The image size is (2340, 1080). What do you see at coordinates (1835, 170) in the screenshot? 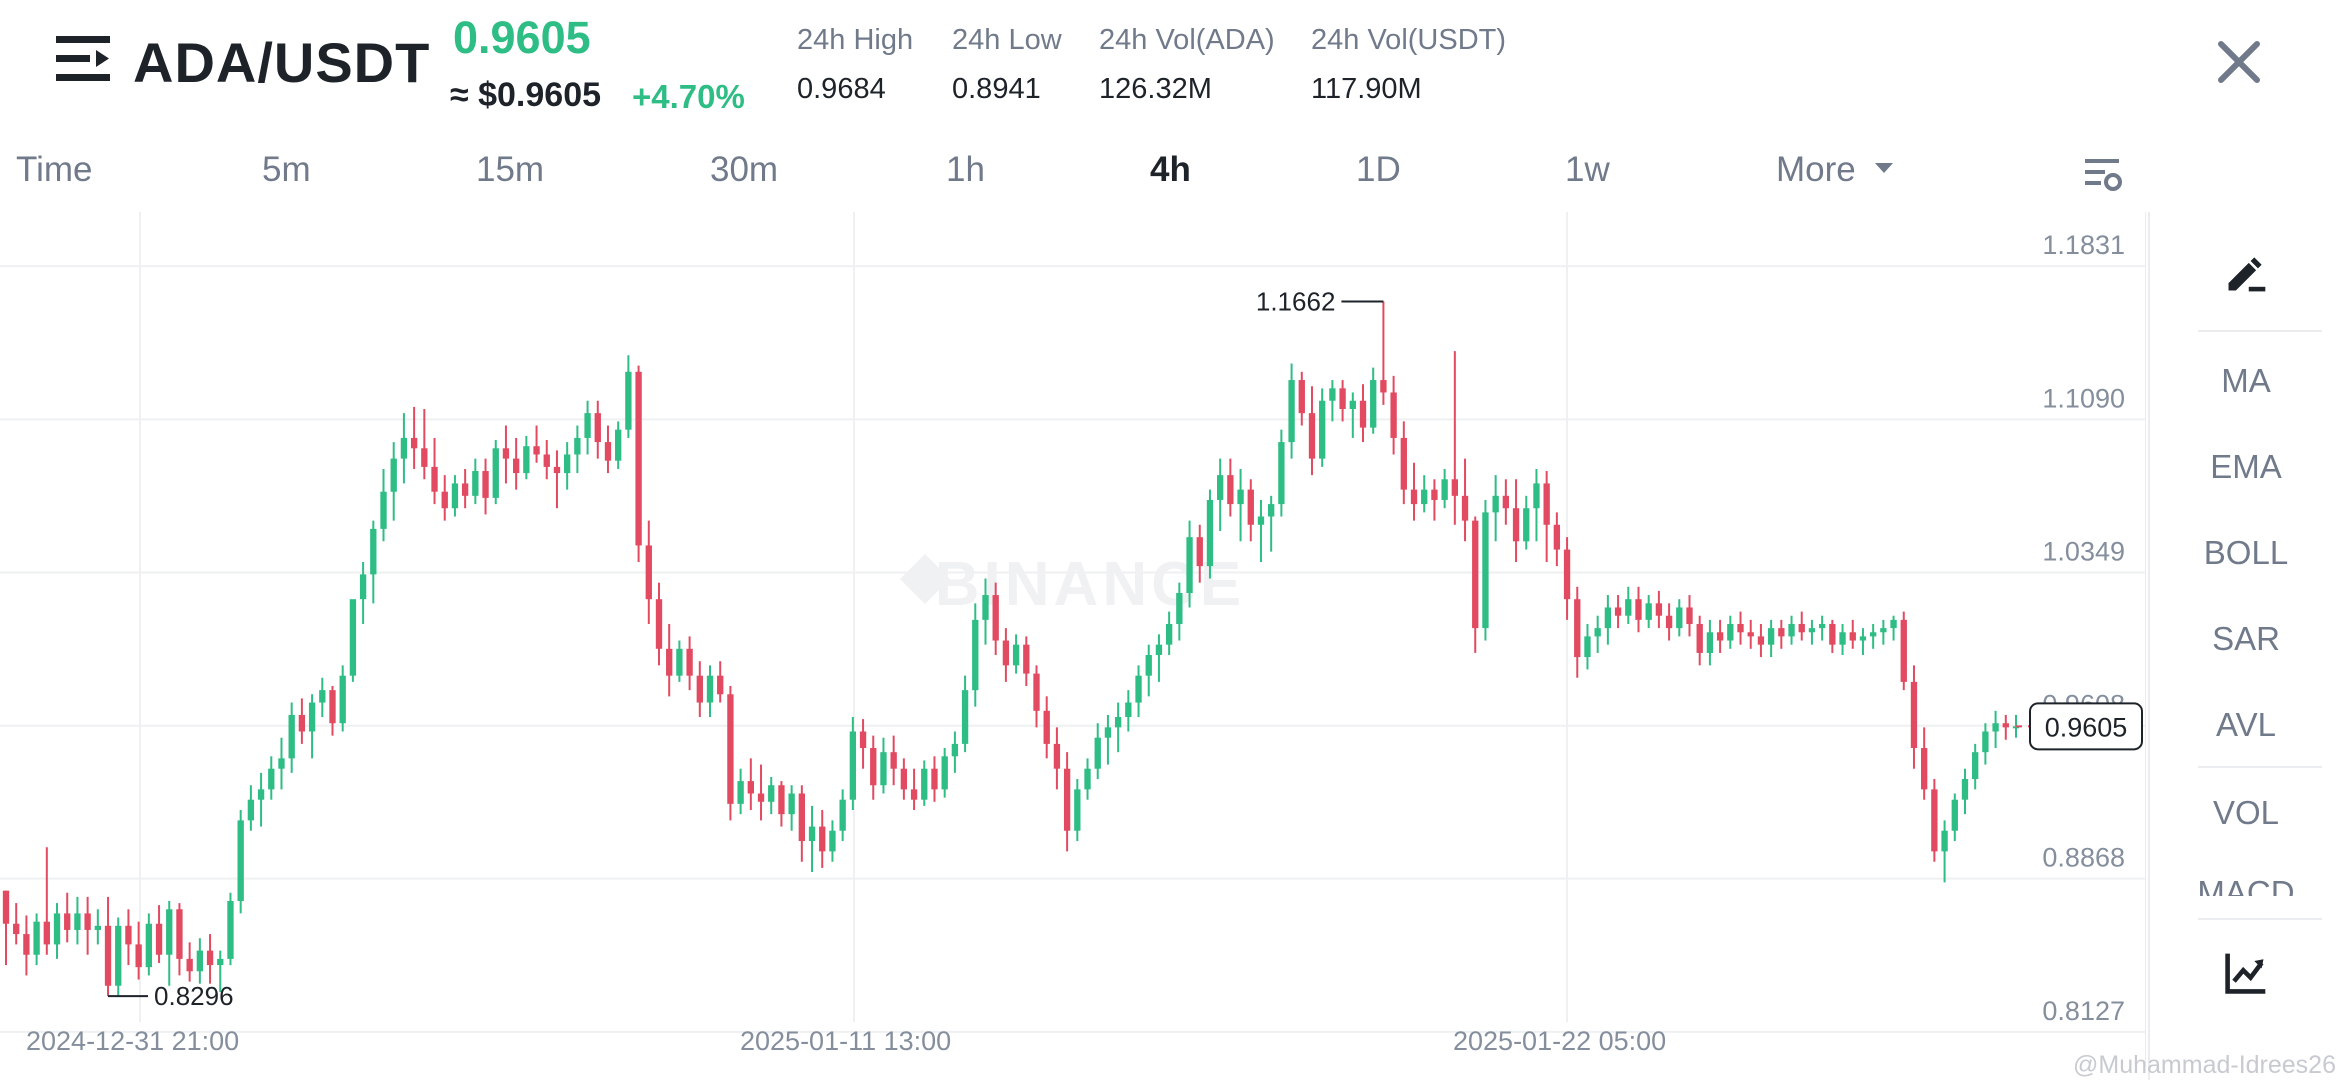
I see `tab-more: More` at bounding box center [1835, 170].